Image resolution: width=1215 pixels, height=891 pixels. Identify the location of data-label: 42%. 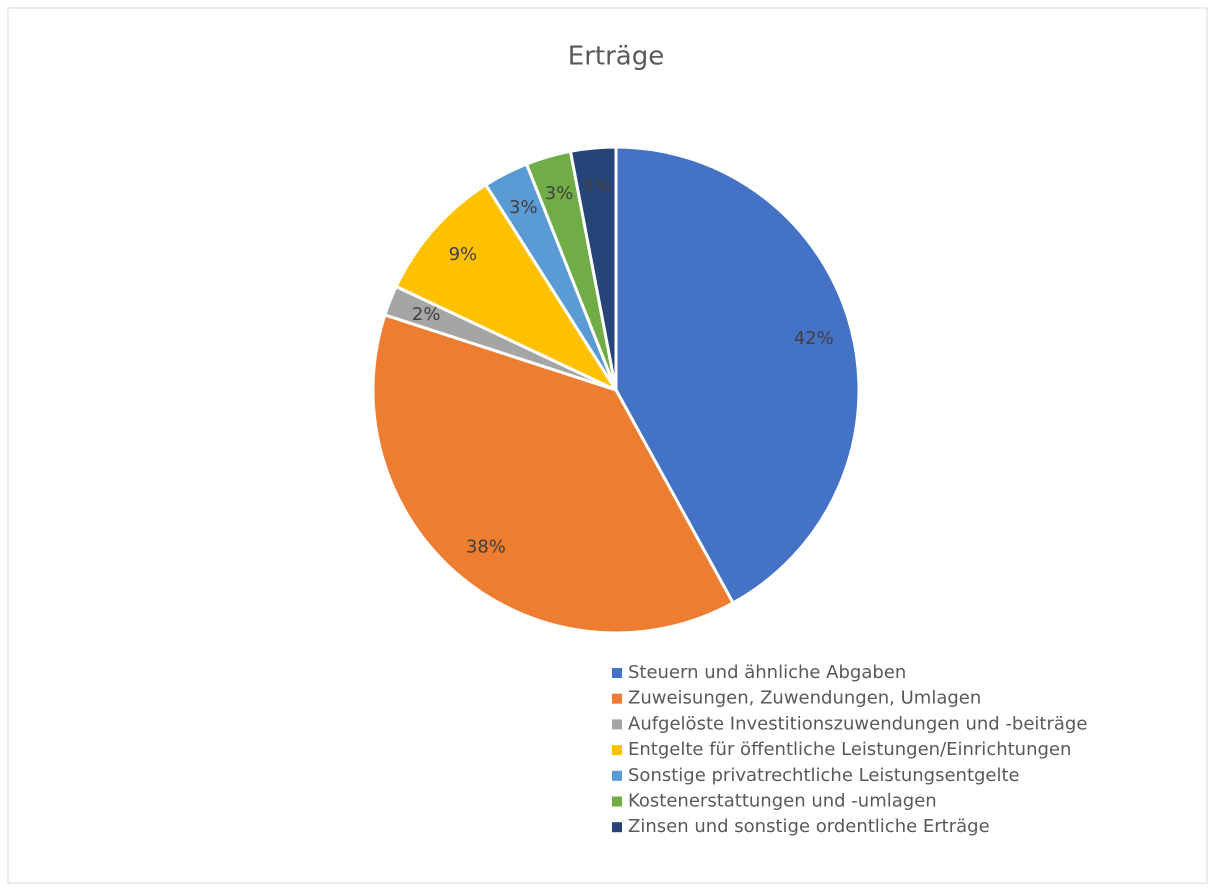
(814, 338).